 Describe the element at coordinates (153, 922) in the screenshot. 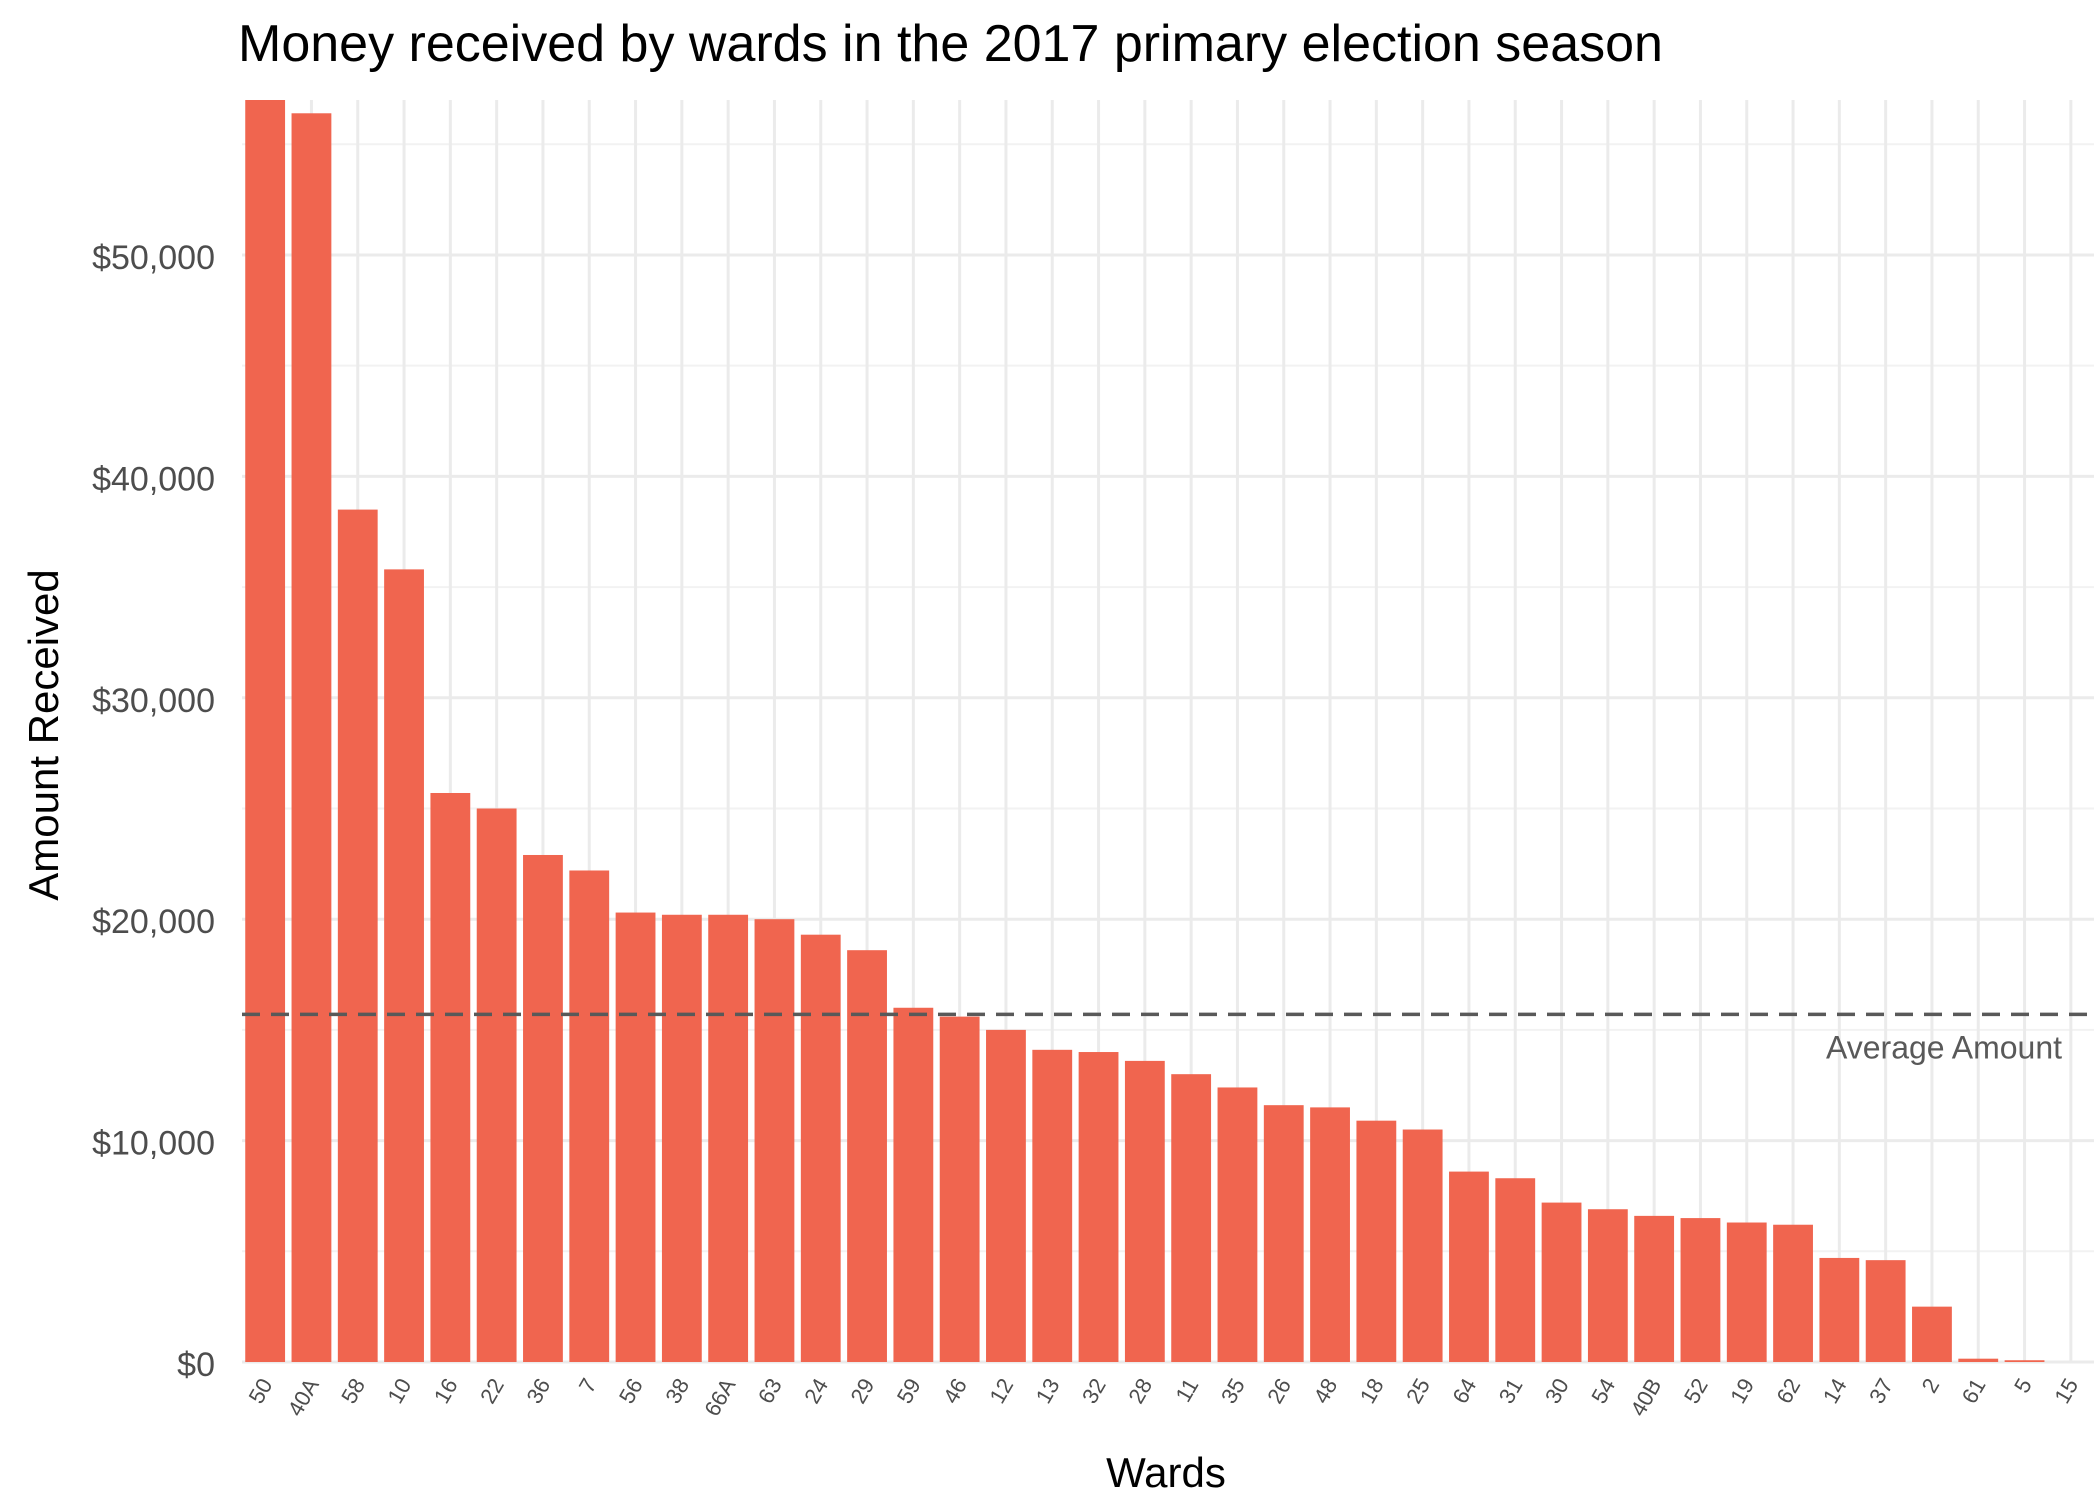

I see `y-tick-label: $20,000` at that location.